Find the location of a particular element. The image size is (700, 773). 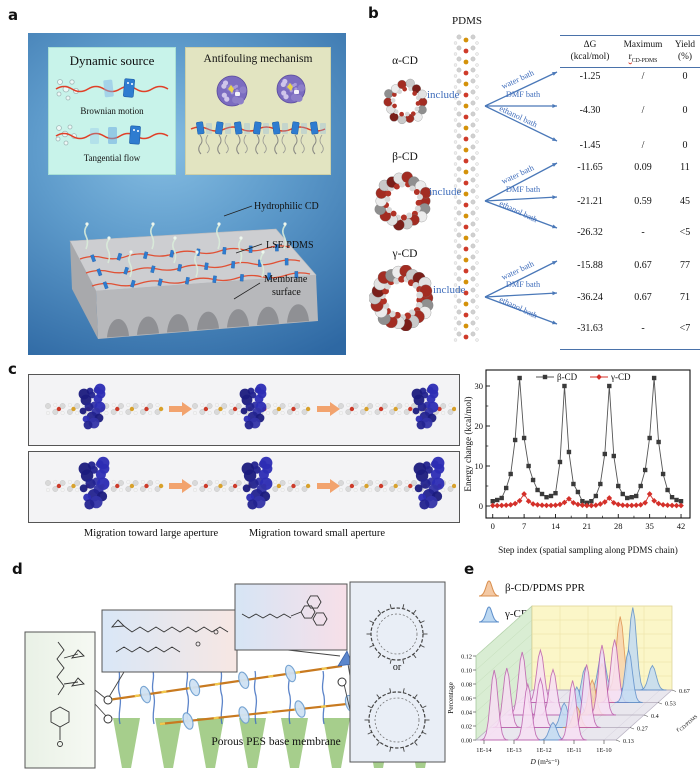

svg-text: 0.04 is located at coordinates (466, 712).